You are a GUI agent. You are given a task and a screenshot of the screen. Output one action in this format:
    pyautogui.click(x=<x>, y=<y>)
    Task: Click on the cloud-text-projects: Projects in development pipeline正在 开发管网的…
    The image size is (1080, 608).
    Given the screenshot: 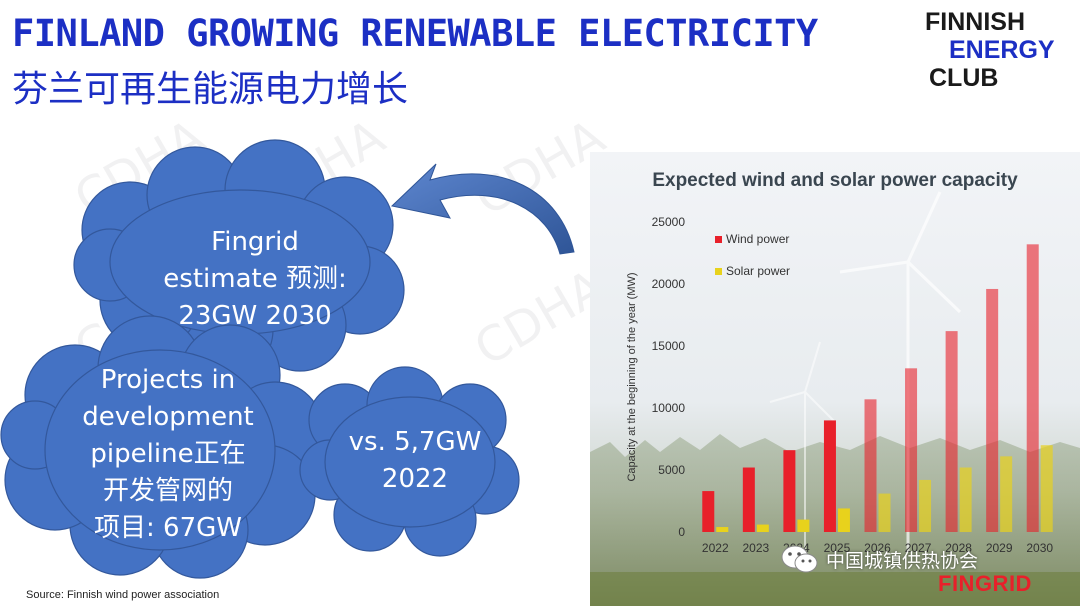 What is the action you would take?
    pyautogui.click(x=168, y=454)
    